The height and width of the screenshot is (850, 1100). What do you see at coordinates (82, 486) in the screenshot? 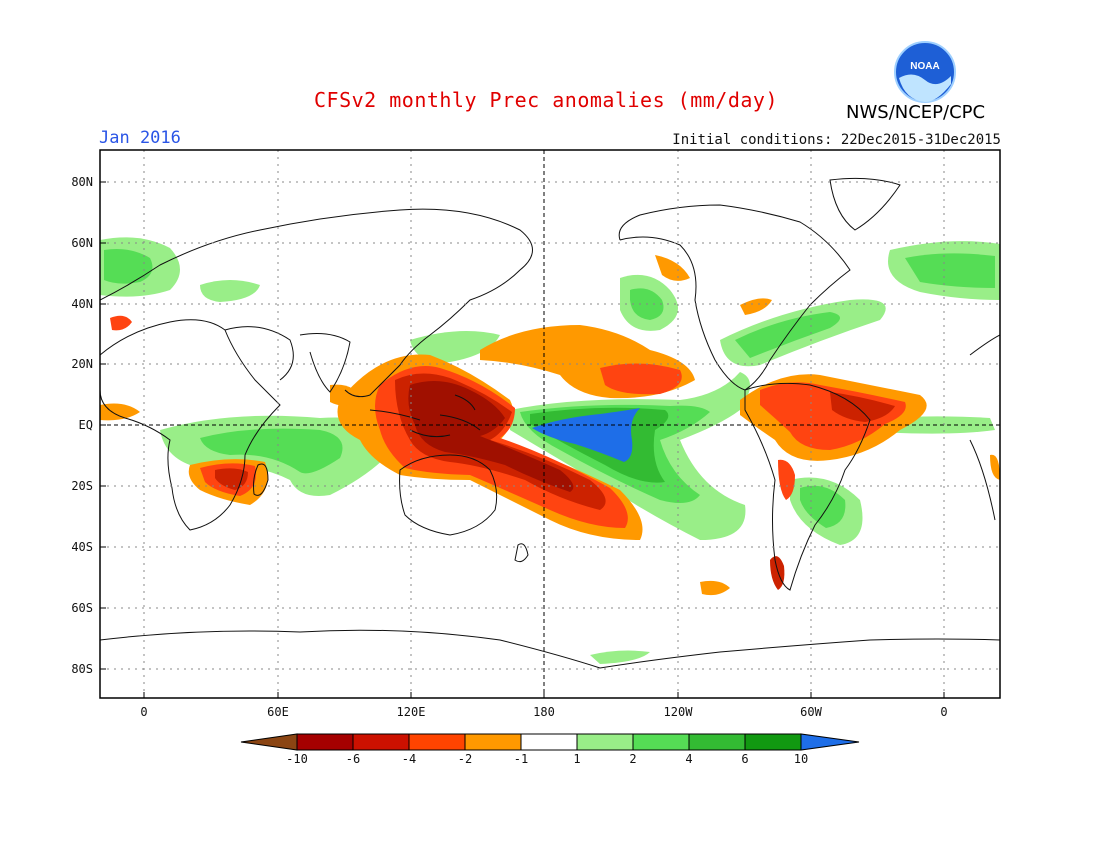
I see `lat-label: 20S` at bounding box center [82, 486].